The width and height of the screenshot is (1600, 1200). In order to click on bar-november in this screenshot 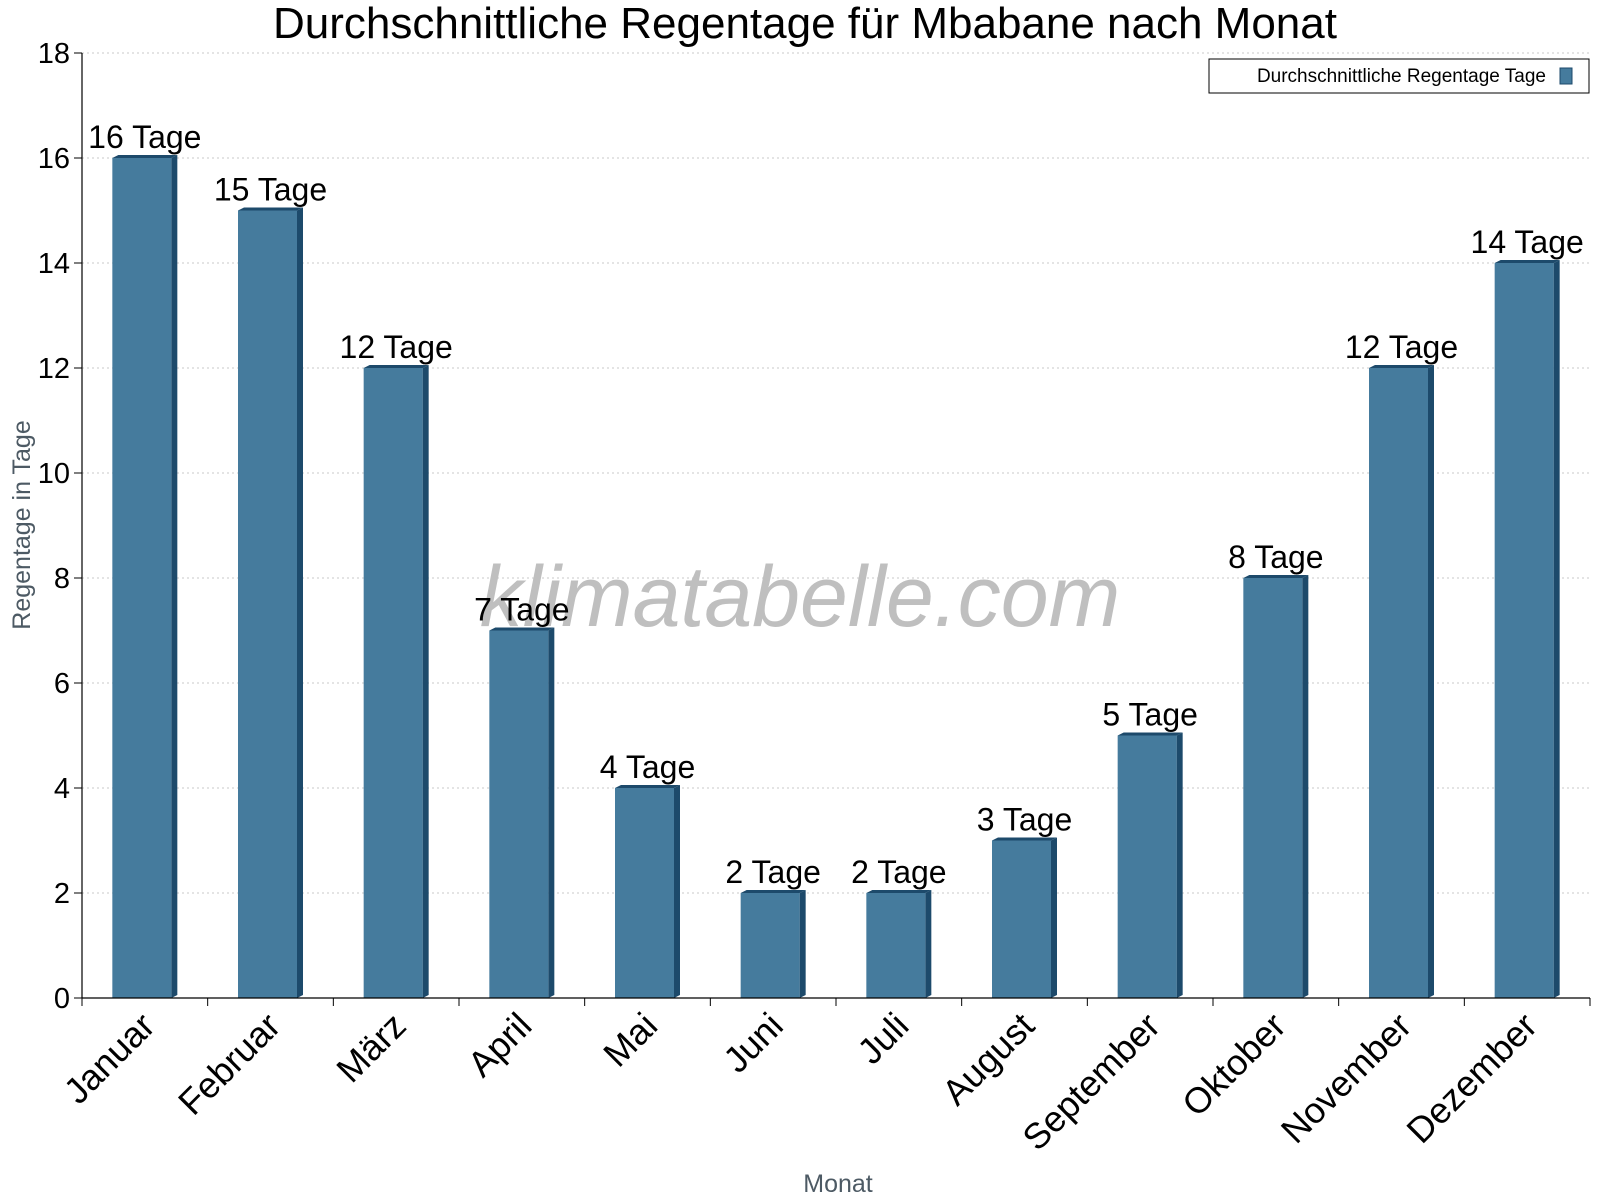, I will do `click(1401, 681)`.